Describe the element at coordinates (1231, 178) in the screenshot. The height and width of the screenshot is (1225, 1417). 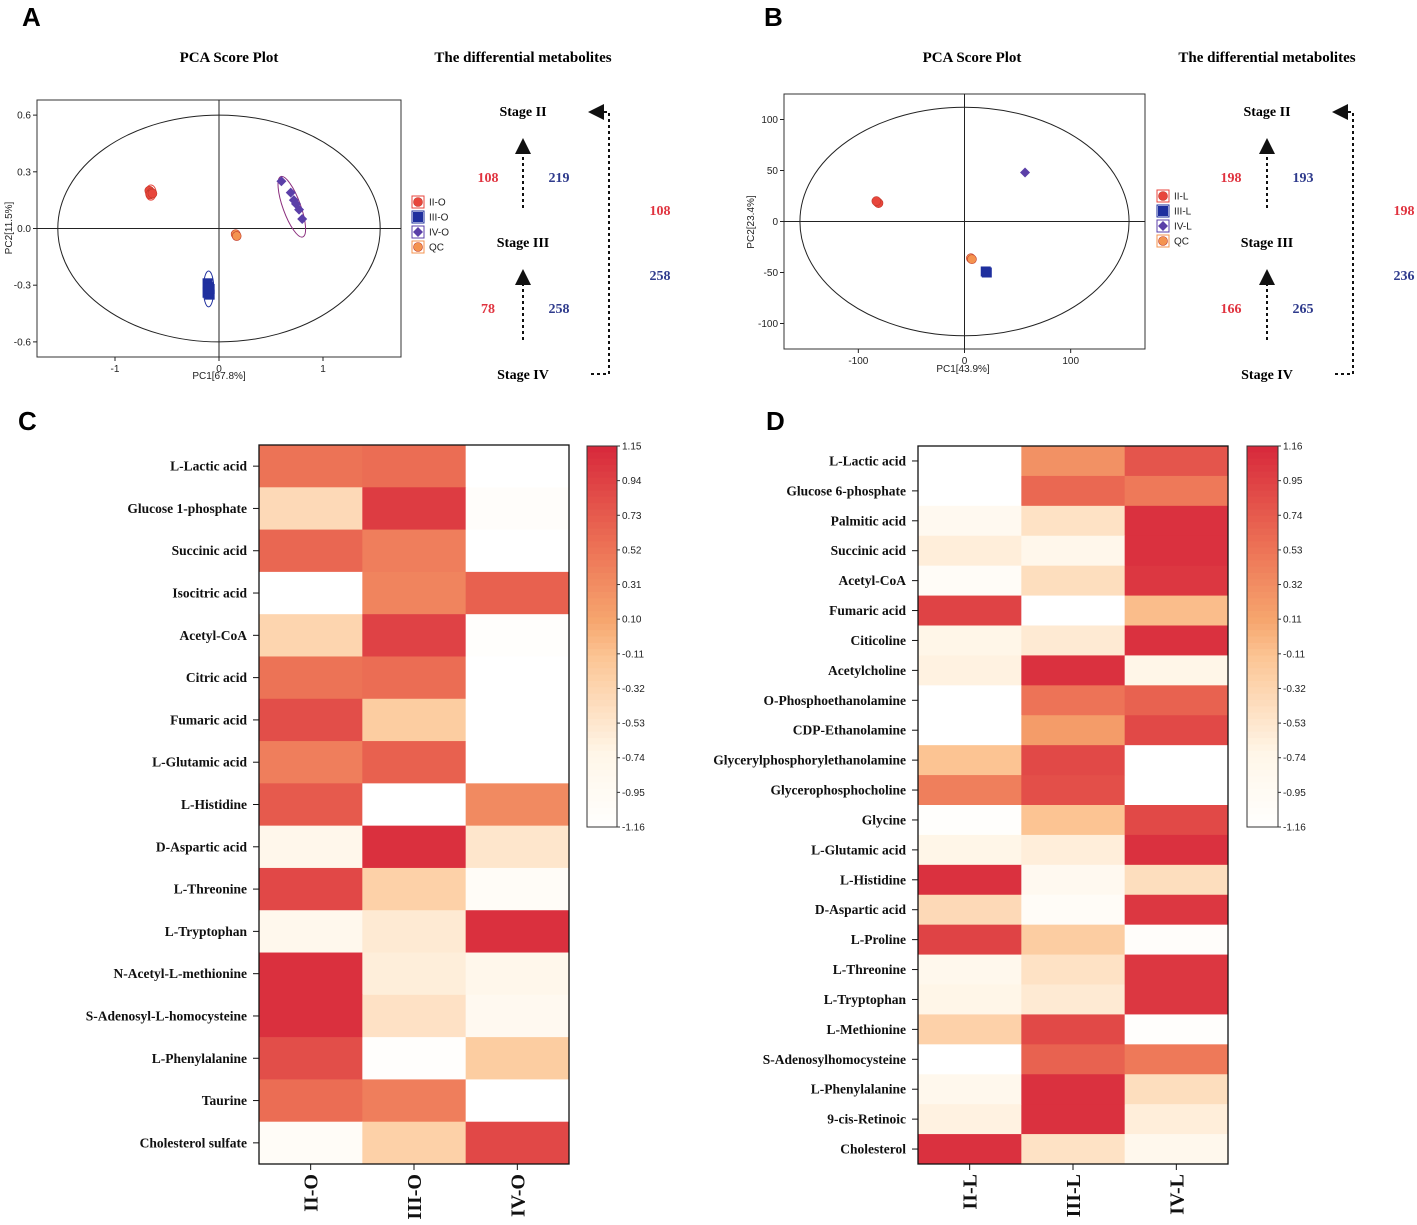
I see `flow-b-red-1: 198` at that location.